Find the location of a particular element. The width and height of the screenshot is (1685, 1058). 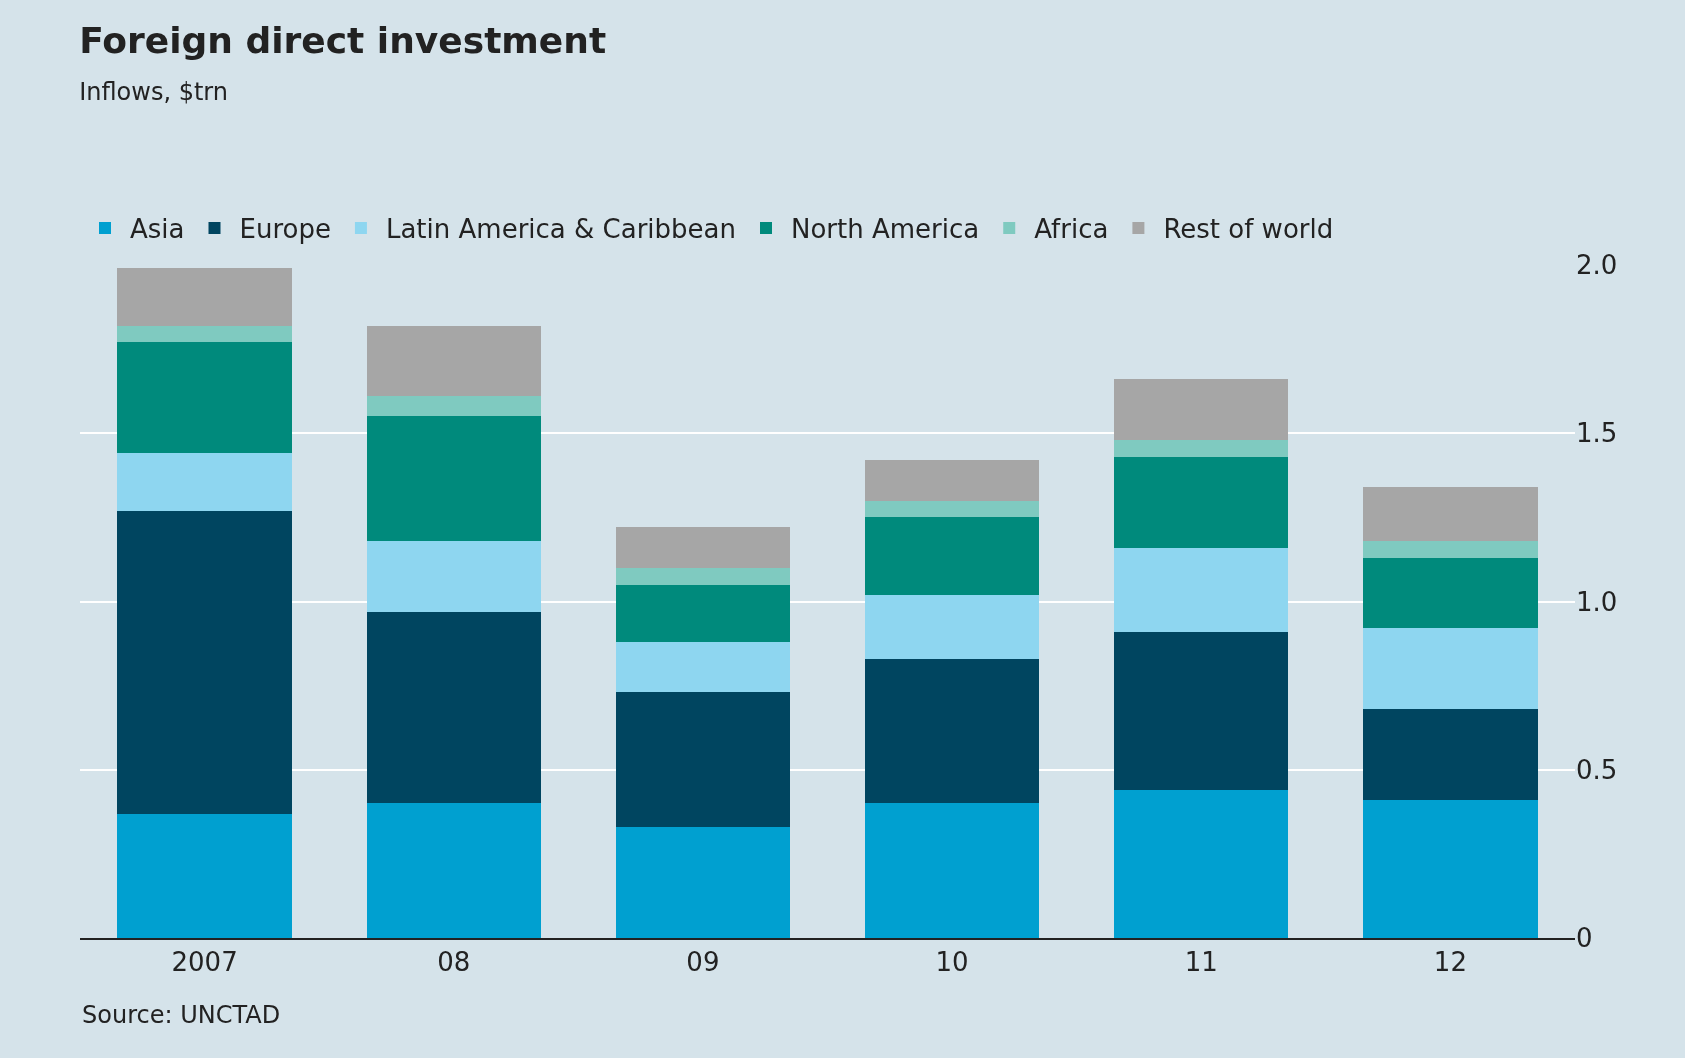

x-tick-label: 08 is located at coordinates (454, 962).